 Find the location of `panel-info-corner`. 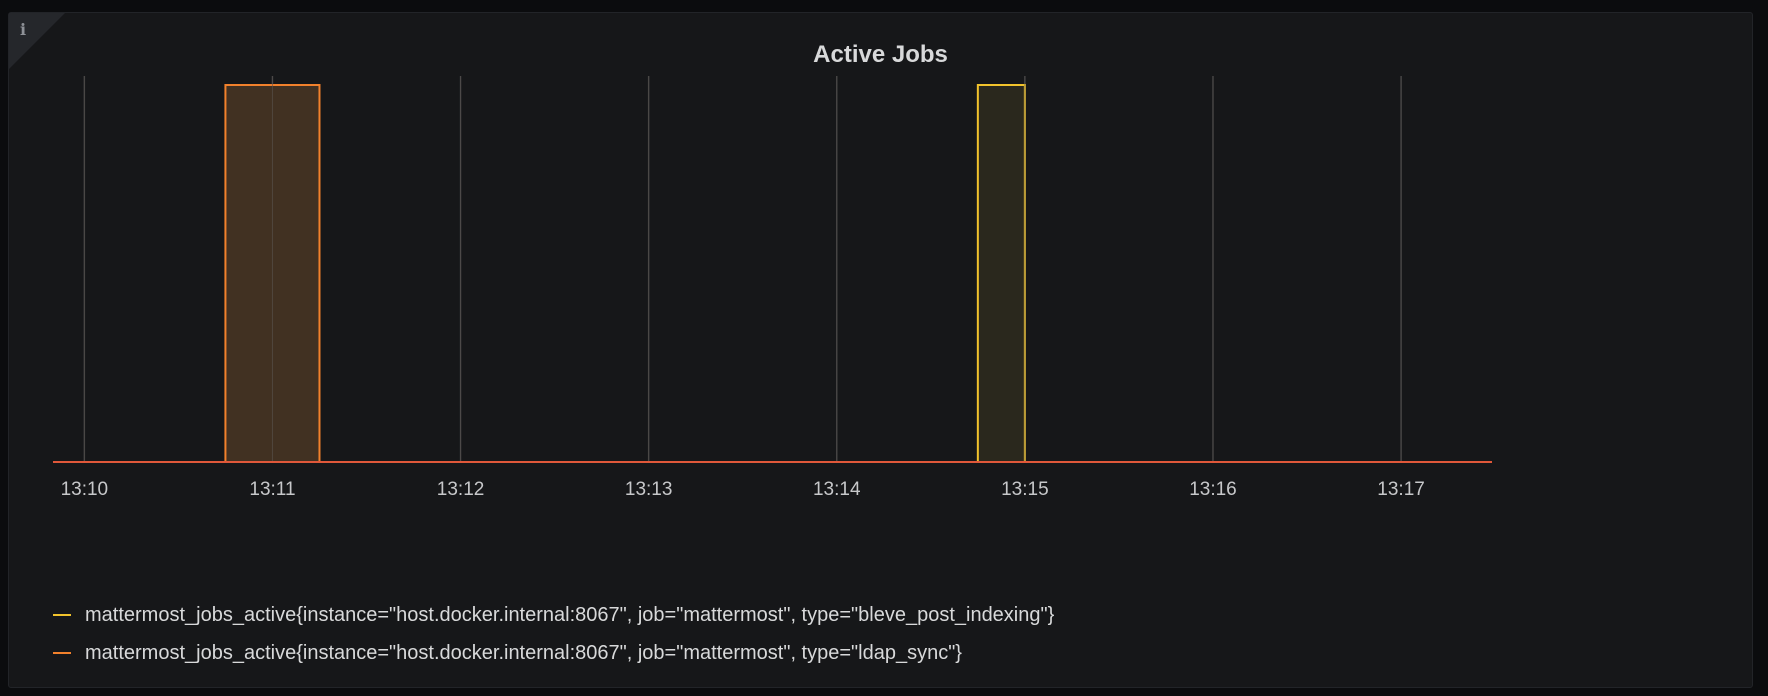

panel-info-corner is located at coordinates (37, 41).